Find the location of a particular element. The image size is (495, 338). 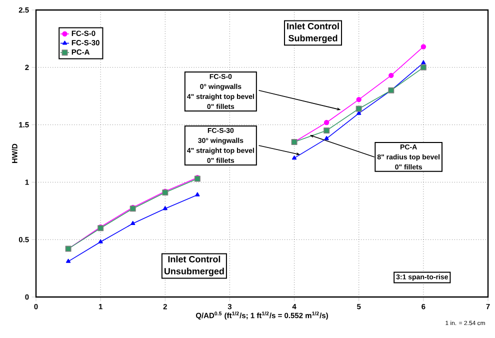

annotation: Submerged is located at coordinates (313, 39).